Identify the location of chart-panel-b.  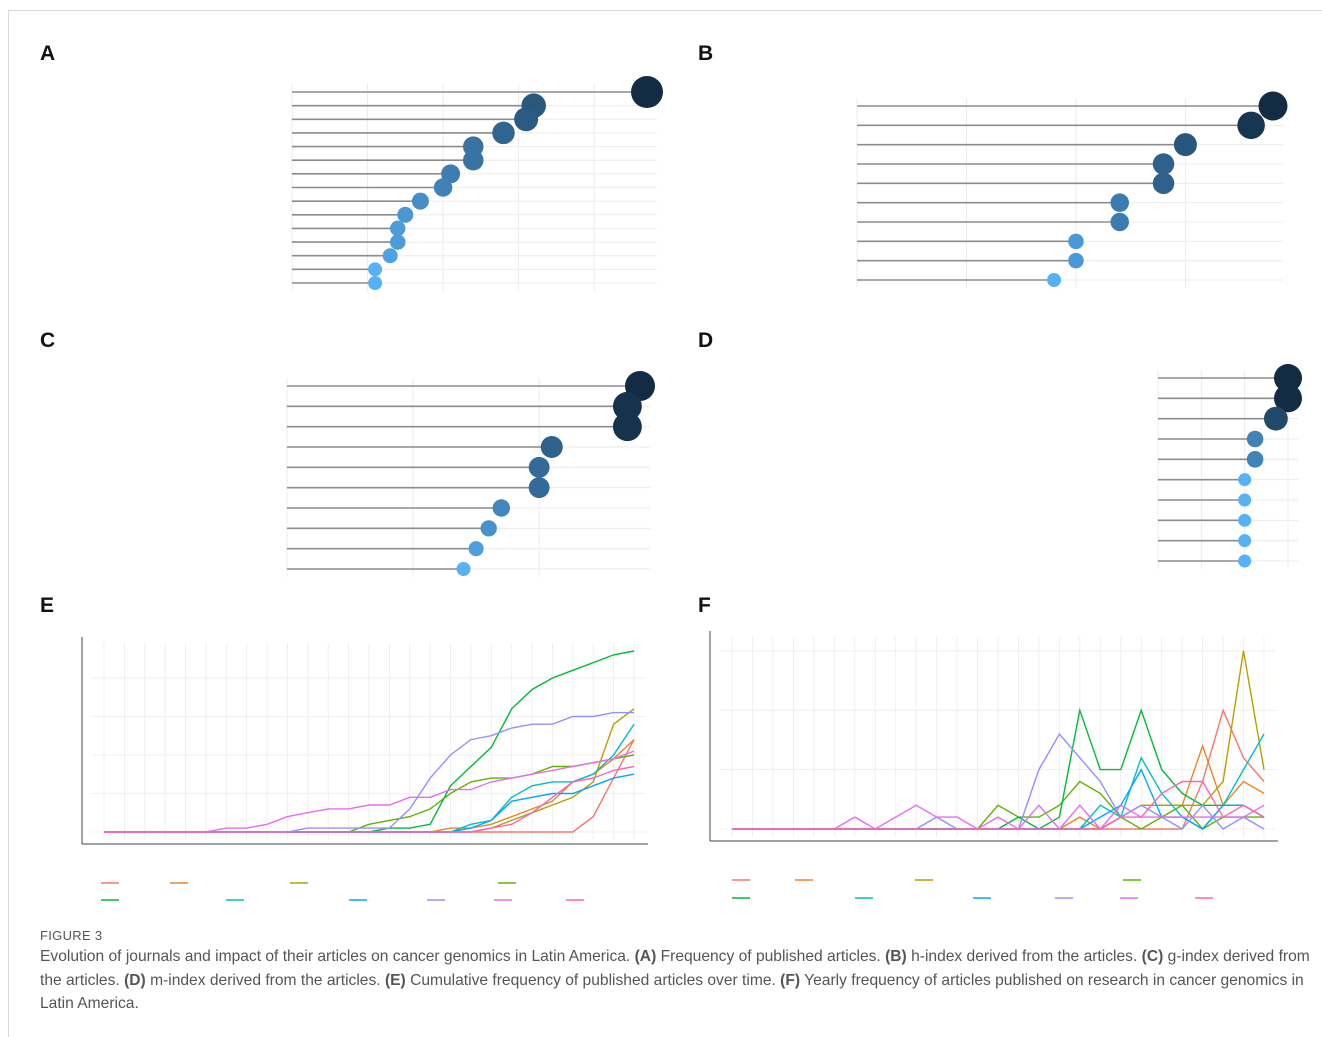
(1072, 189).